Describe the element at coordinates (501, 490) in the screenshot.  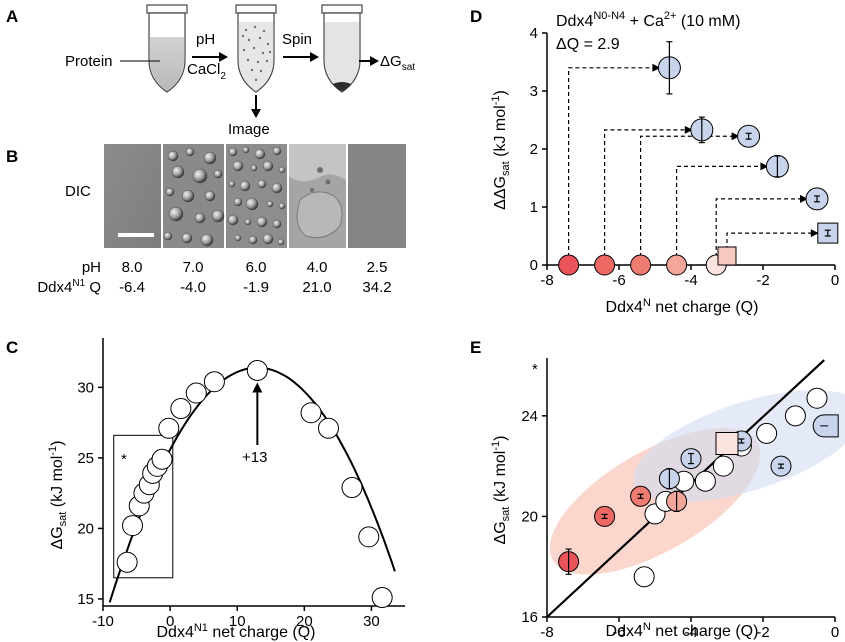
I see `chart-e-ylabel: ΔGsat (kJ mol-1)` at that location.